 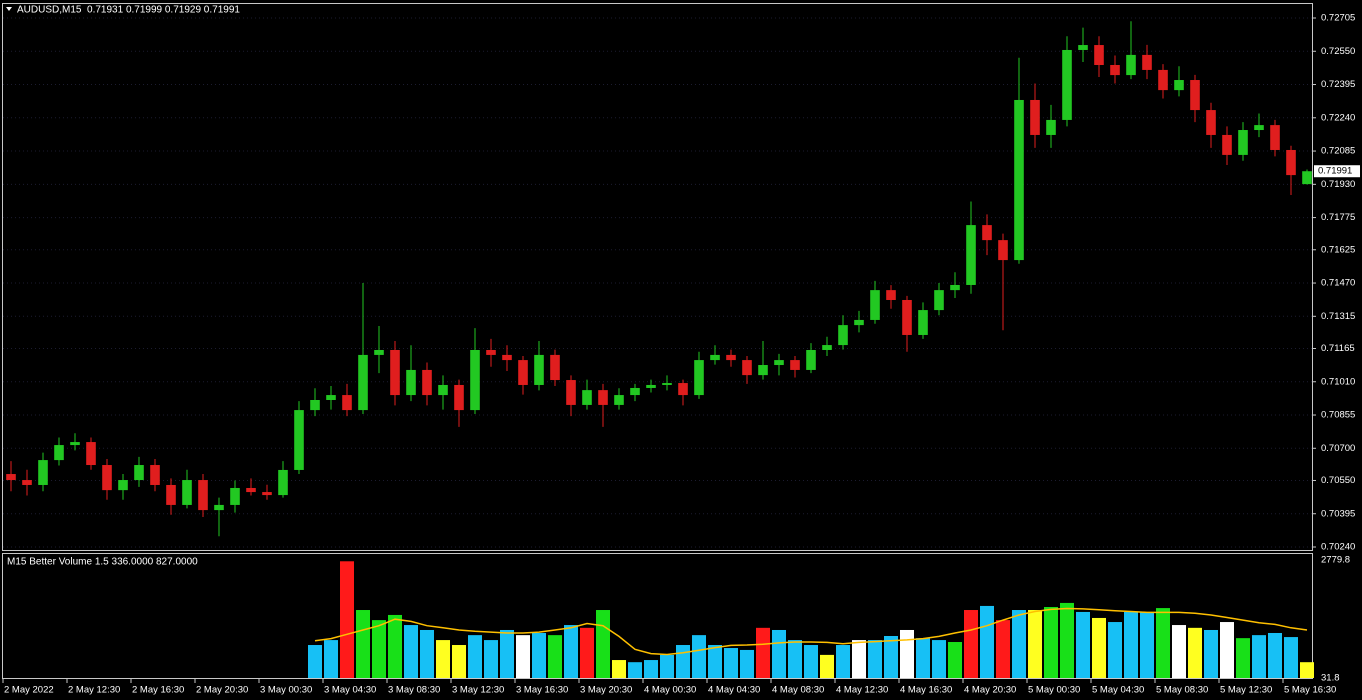 What do you see at coordinates (862, 690) in the screenshot?
I see `x-tick-label: 4 May 12:30` at bounding box center [862, 690].